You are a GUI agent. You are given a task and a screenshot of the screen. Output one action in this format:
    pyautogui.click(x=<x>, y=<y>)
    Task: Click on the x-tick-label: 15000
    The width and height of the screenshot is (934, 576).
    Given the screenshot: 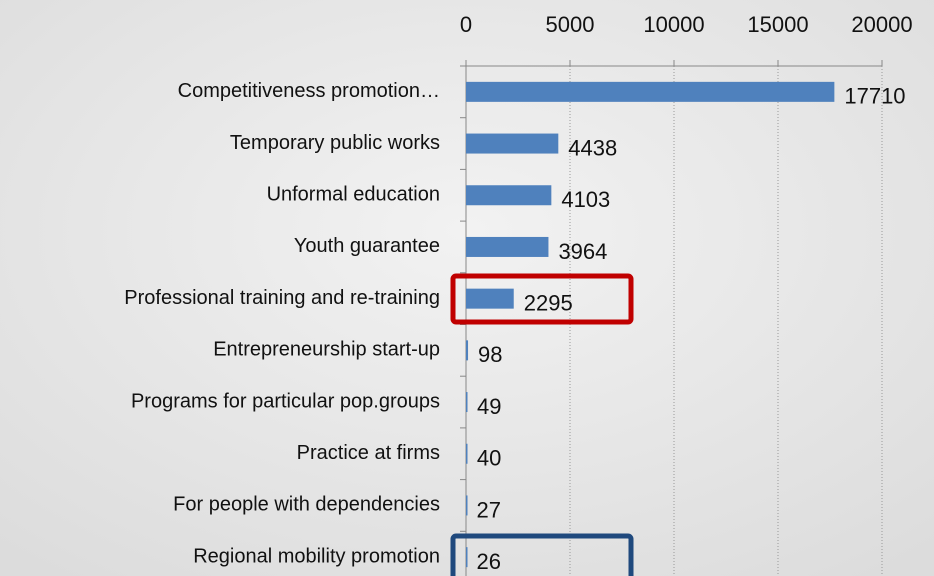 What is the action you would take?
    pyautogui.click(x=777, y=24)
    